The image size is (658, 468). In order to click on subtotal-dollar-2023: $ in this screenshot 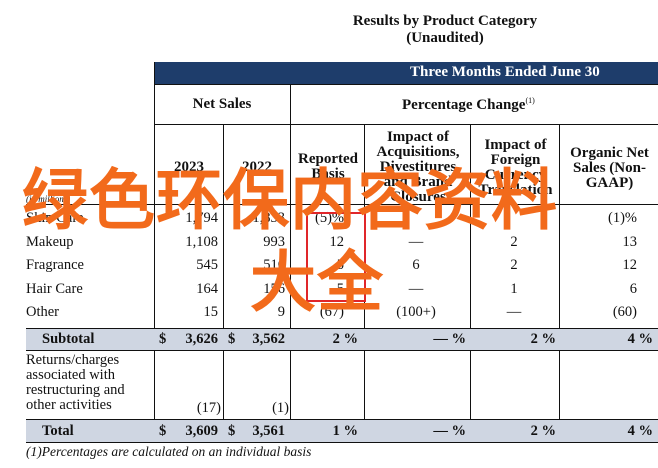, I will do `click(163, 339)`.